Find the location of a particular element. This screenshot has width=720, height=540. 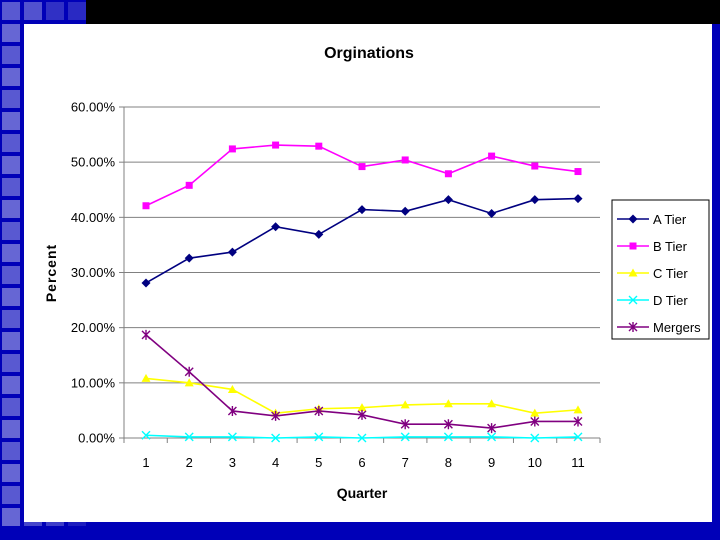

series-line-b-tier is located at coordinates (362, 175).